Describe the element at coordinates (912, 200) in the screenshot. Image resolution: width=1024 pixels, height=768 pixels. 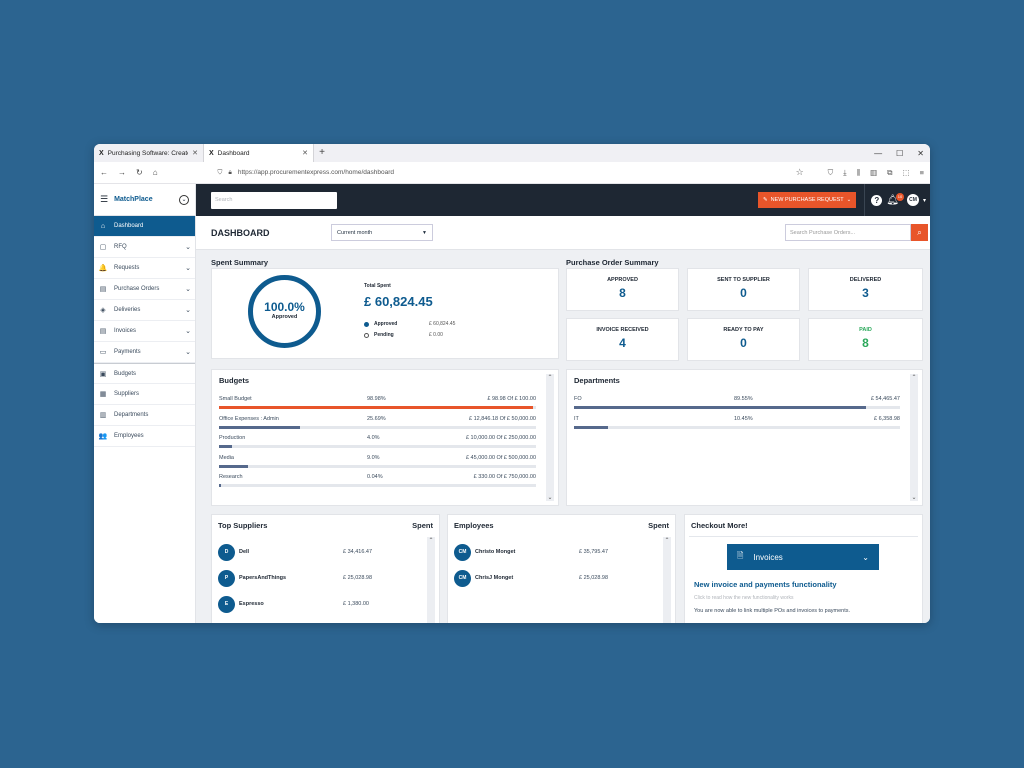
I see `user-avatar: CM` at that location.